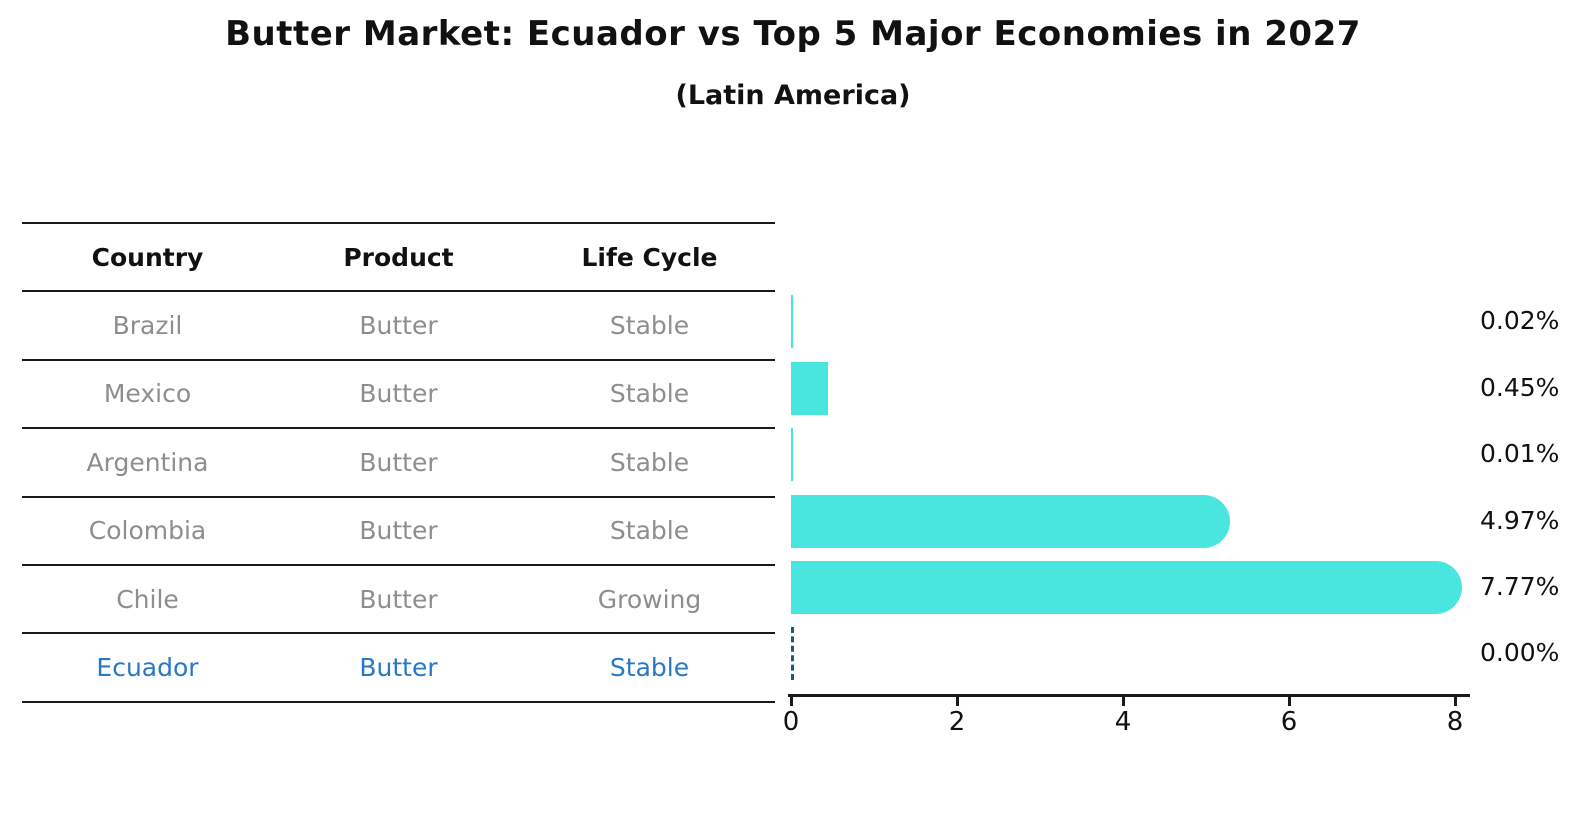  I want to click on bar-value-label: 0.02%, so click(1520, 321).